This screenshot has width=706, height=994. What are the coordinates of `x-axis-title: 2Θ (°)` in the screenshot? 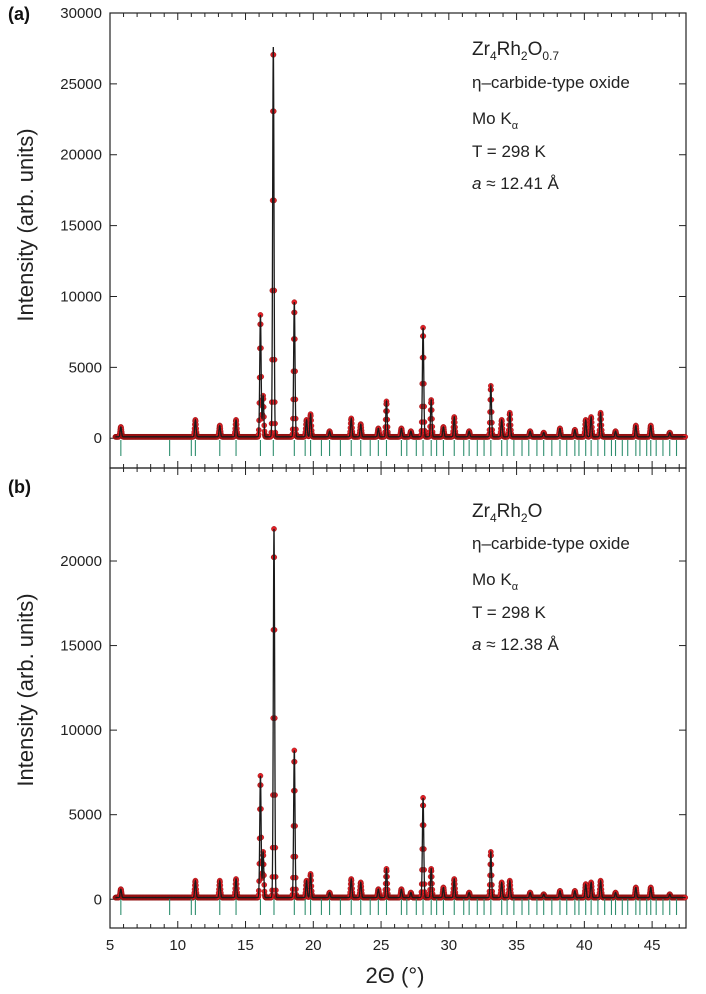 It's located at (395, 975).